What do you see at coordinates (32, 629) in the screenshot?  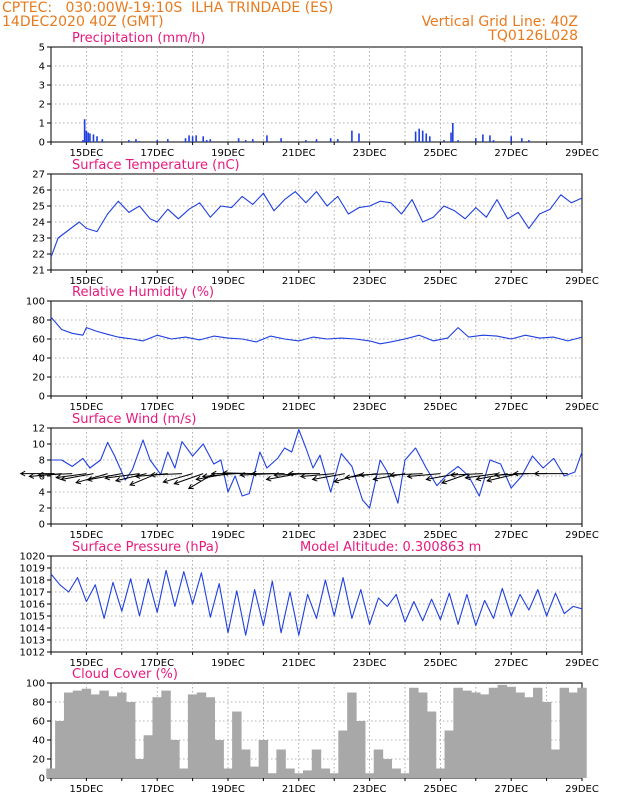 I see `y-tick-label: 1014` at bounding box center [32, 629].